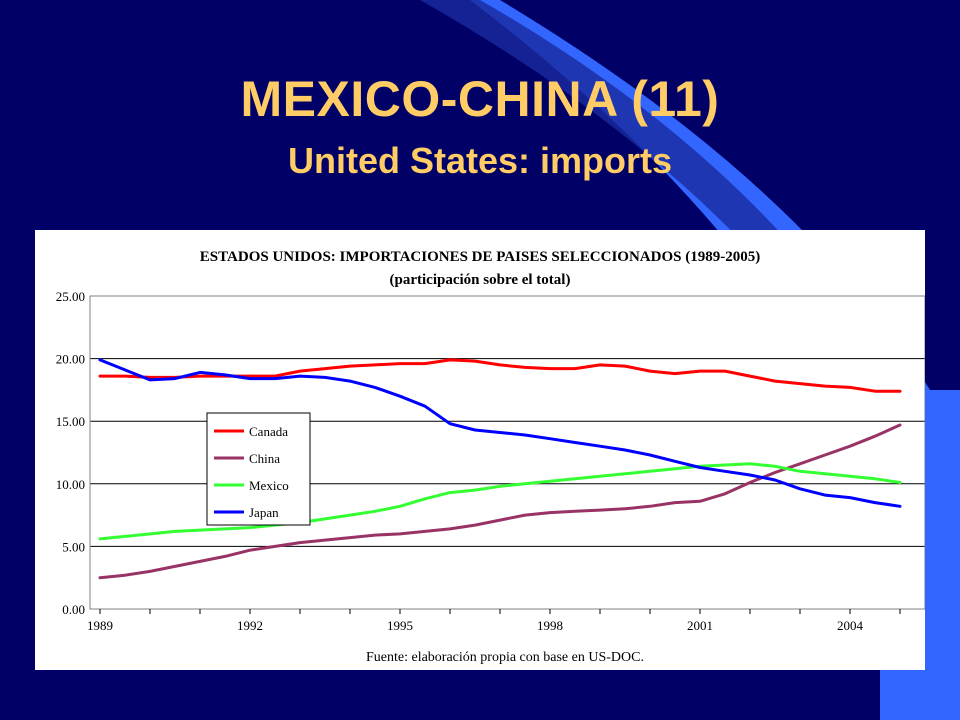  I want to click on x-axis: 1989 1992 1995 1998 2001 2004, so click(494, 621).